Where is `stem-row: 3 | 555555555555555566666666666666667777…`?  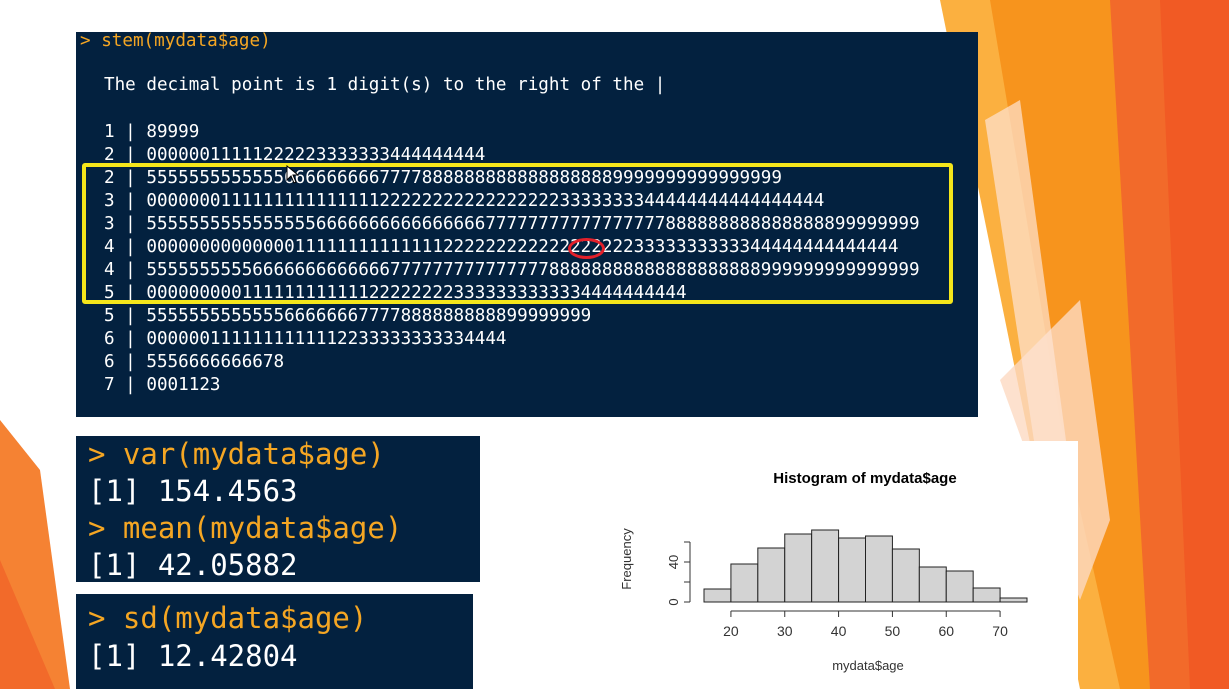 stem-row: 3 | 555555555555555566666666666666667777… is located at coordinates (512, 224).